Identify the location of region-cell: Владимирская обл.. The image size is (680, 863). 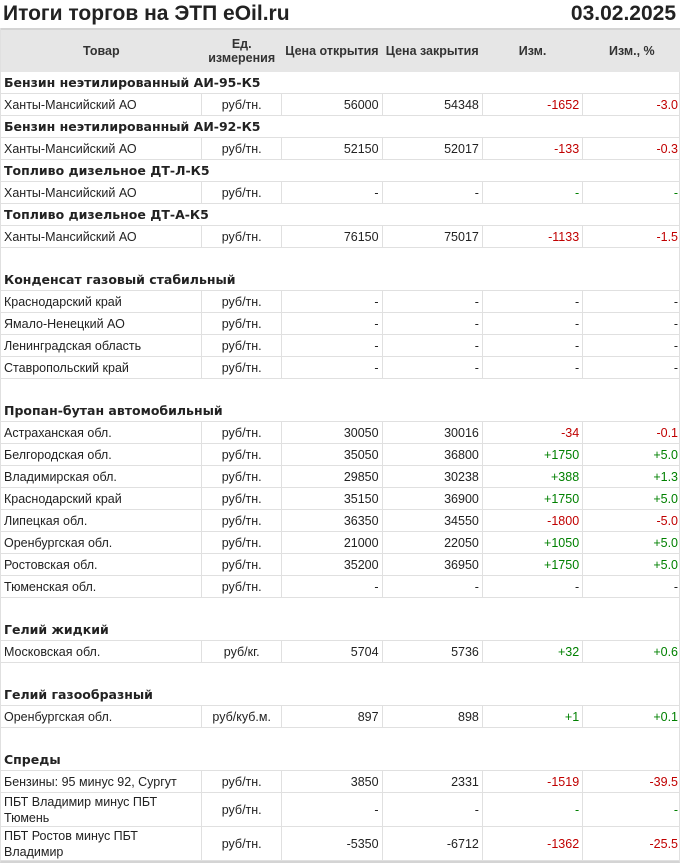
(102, 476).